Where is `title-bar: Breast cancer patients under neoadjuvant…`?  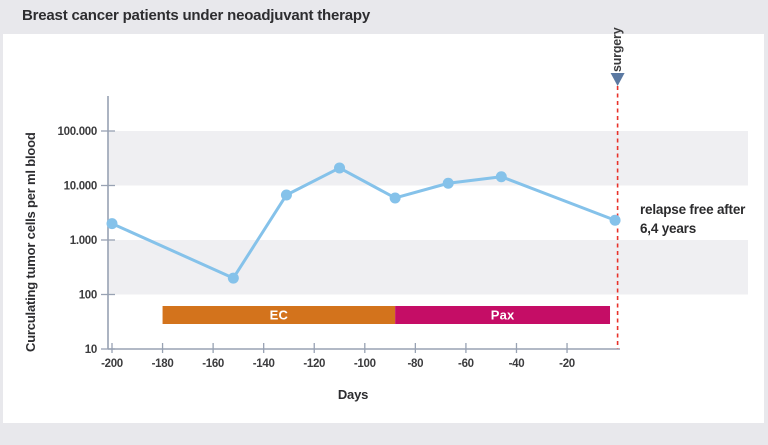
title-bar: Breast cancer patients under neoadjuvant… is located at coordinates (384, 17).